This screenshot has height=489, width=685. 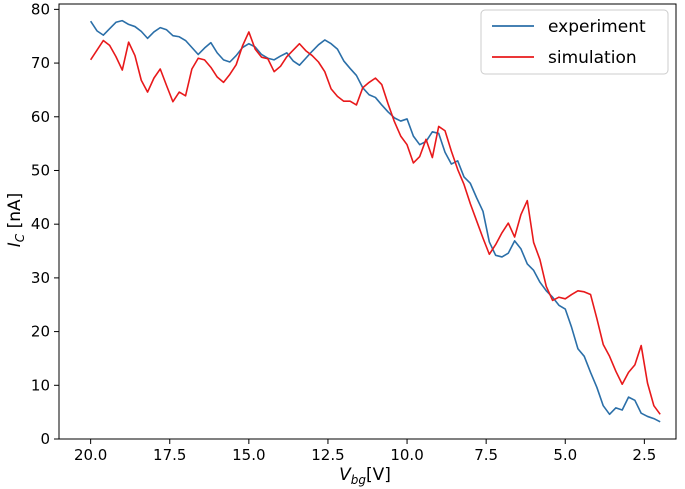 I want to click on x-tick-label: 5.0, so click(x=565, y=455).